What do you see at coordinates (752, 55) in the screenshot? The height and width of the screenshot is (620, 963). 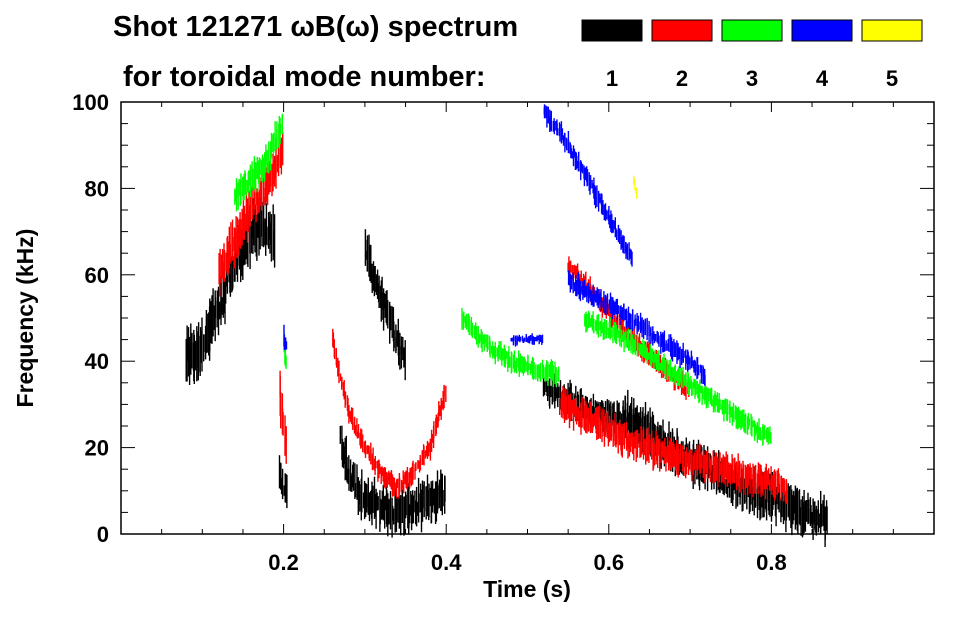 I see `legend: 1 2 3 4 5` at bounding box center [752, 55].